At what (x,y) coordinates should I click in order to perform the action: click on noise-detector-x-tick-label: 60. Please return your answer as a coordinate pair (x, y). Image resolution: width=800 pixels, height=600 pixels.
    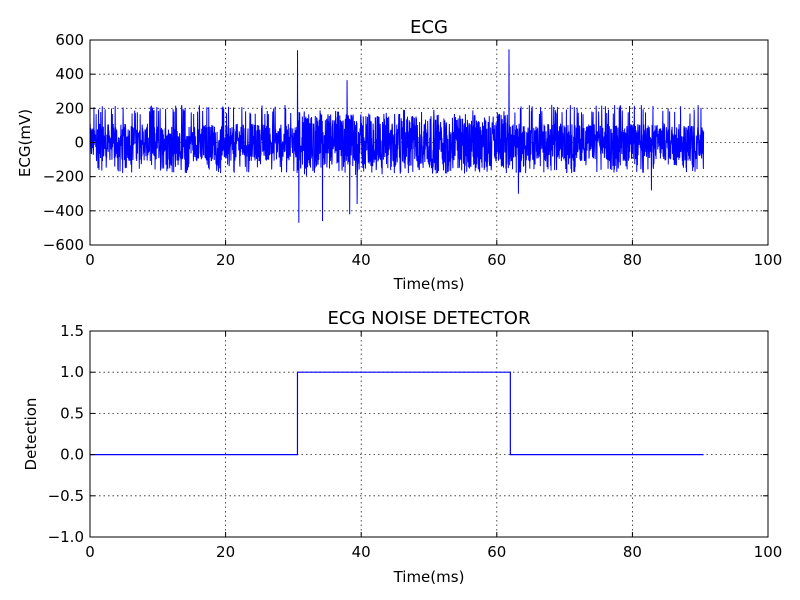
    Looking at the image, I should click on (496, 552).